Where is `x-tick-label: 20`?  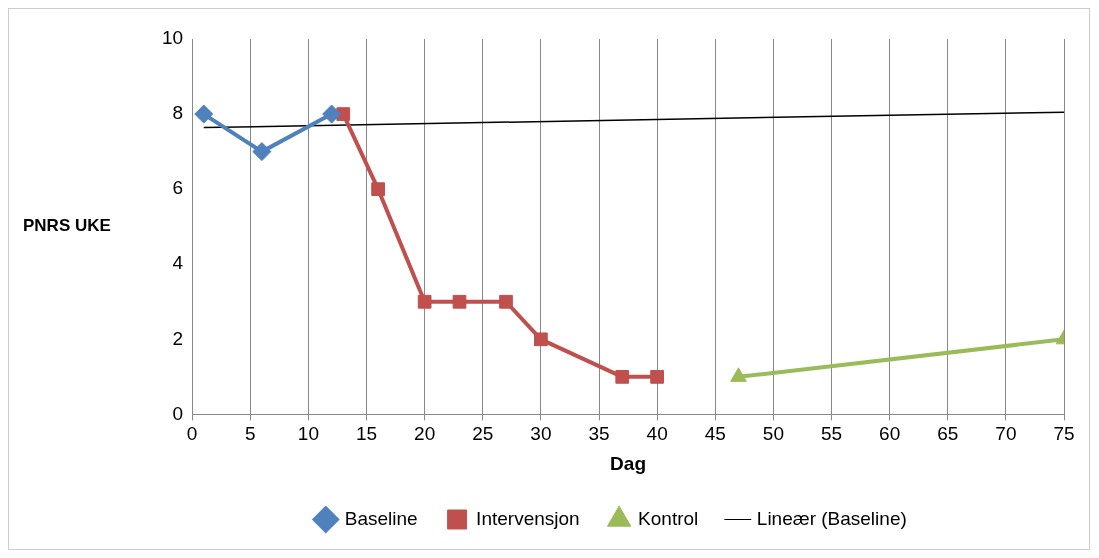 x-tick-label: 20 is located at coordinates (425, 434).